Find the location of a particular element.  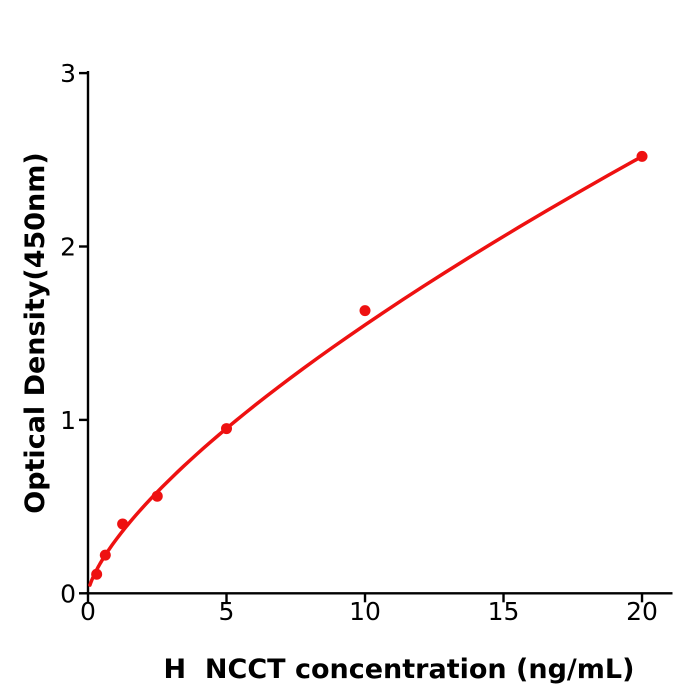

x-axis-ticks is located at coordinates (365, 598).